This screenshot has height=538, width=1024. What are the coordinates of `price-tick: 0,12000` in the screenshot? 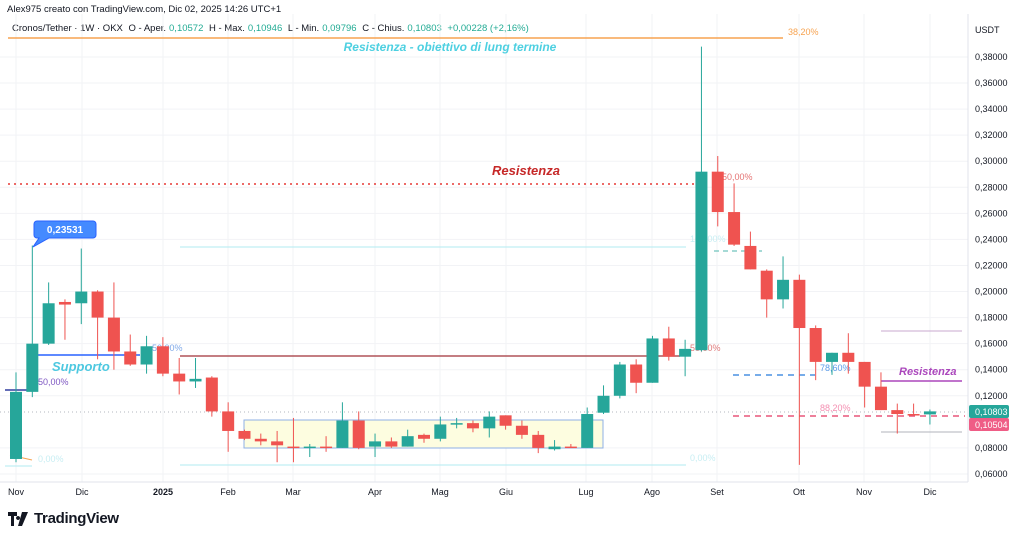 It's located at (991, 396).